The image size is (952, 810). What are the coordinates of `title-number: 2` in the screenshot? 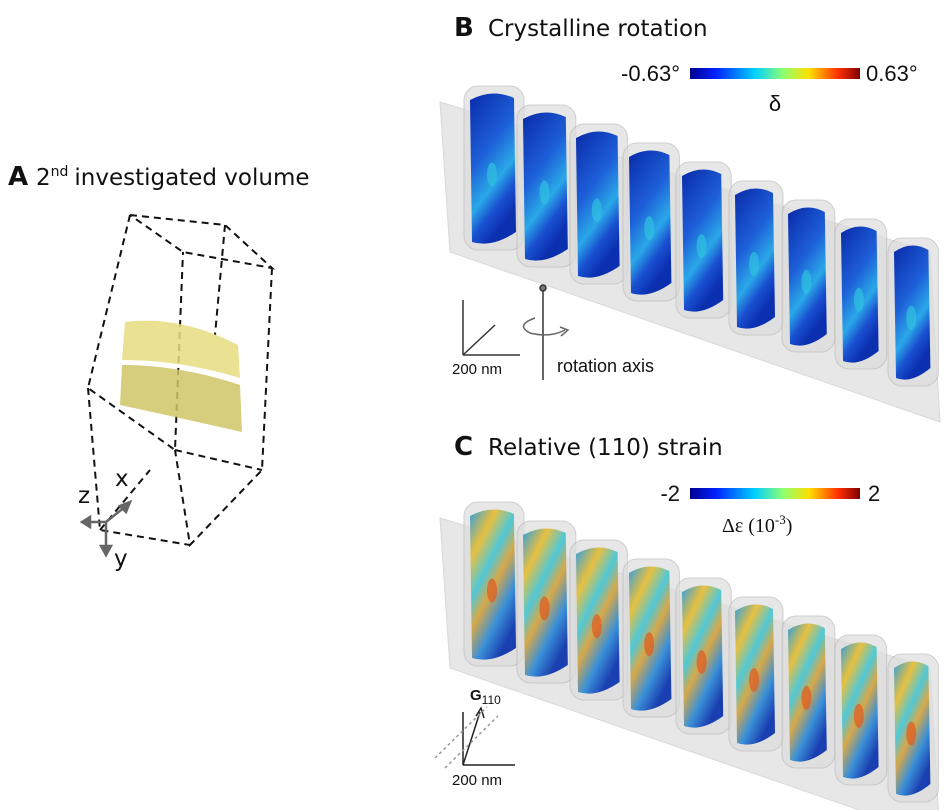 It's located at (43, 178).